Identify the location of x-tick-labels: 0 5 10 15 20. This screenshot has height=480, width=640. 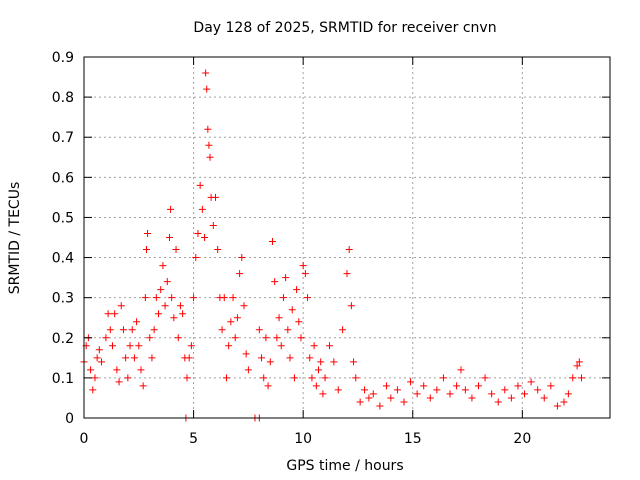
(306, 439).